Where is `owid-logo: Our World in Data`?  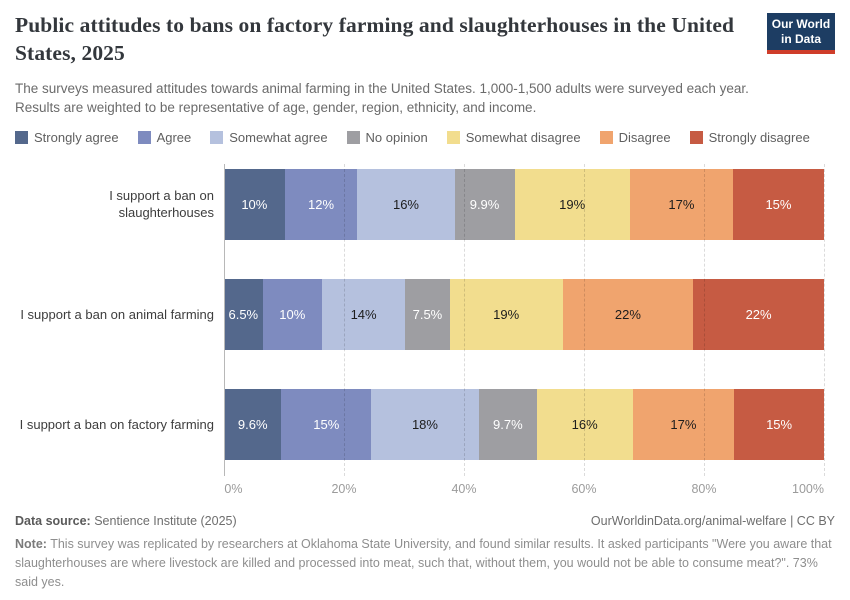 owid-logo: Our World in Data is located at coordinates (801, 33).